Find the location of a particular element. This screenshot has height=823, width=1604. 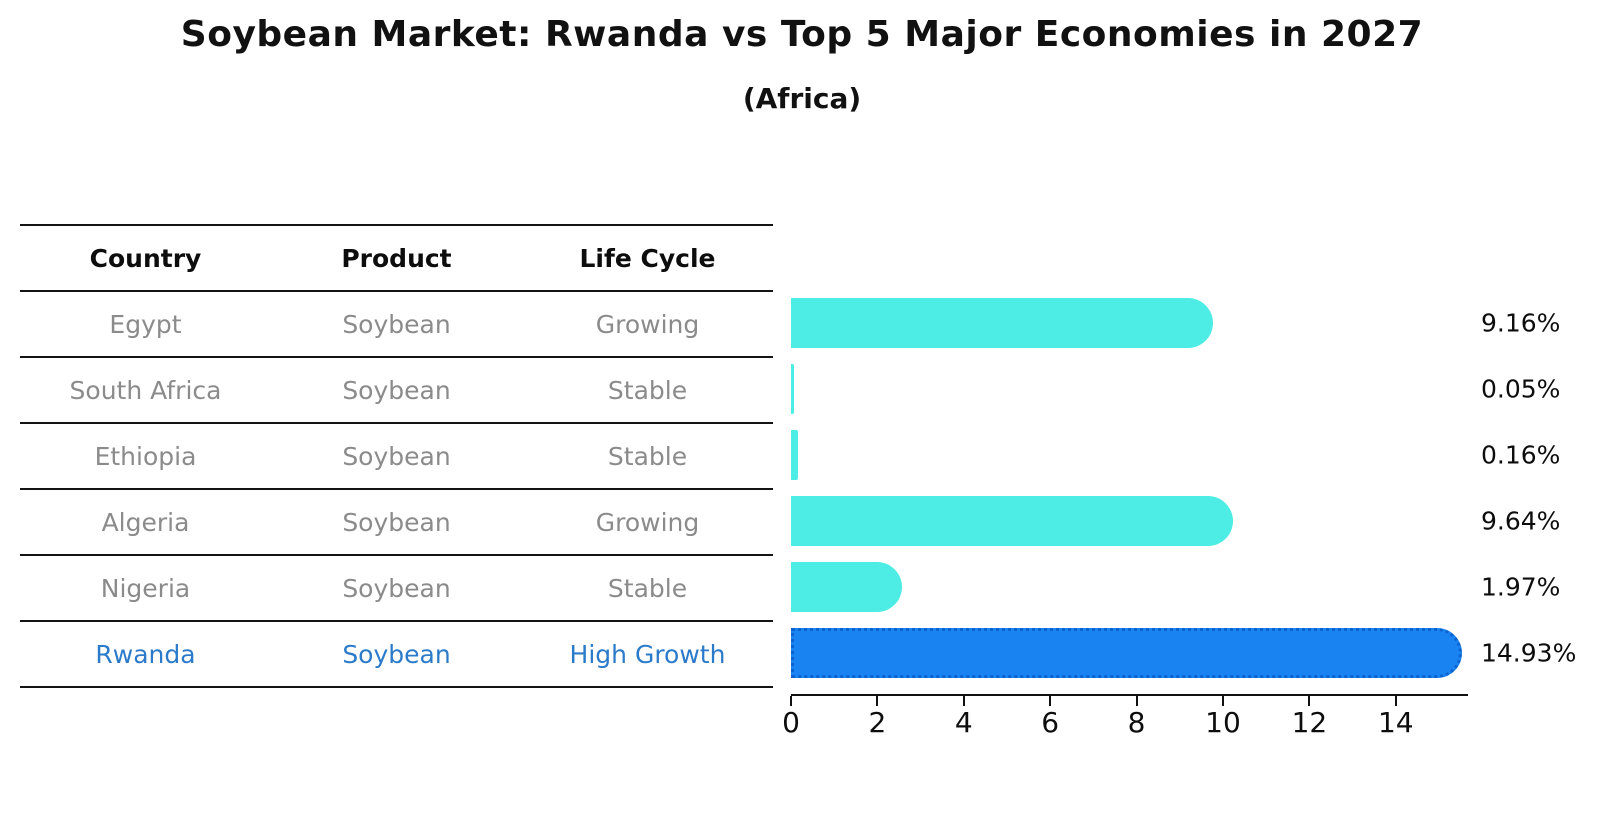

value-label-algeria: 9.64% is located at coordinates (1521, 521).